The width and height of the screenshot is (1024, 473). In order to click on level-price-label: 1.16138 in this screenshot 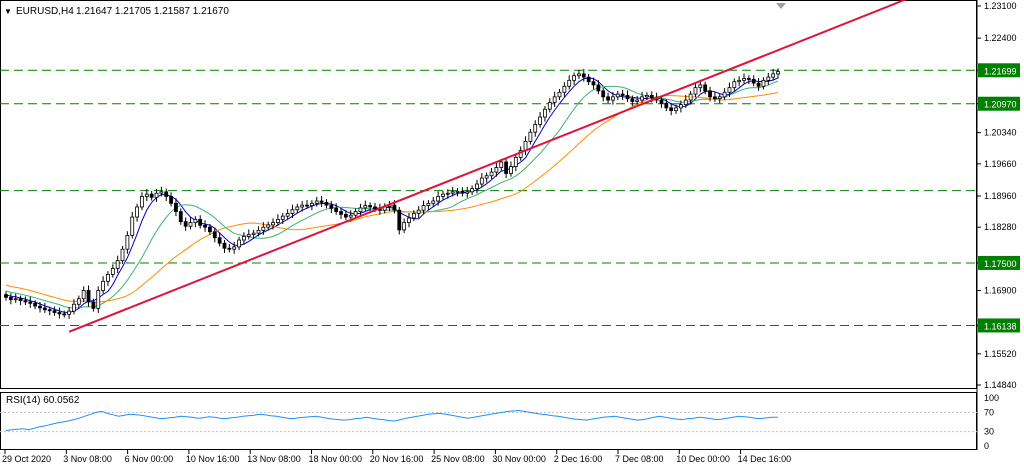, I will do `click(1000, 326)`.